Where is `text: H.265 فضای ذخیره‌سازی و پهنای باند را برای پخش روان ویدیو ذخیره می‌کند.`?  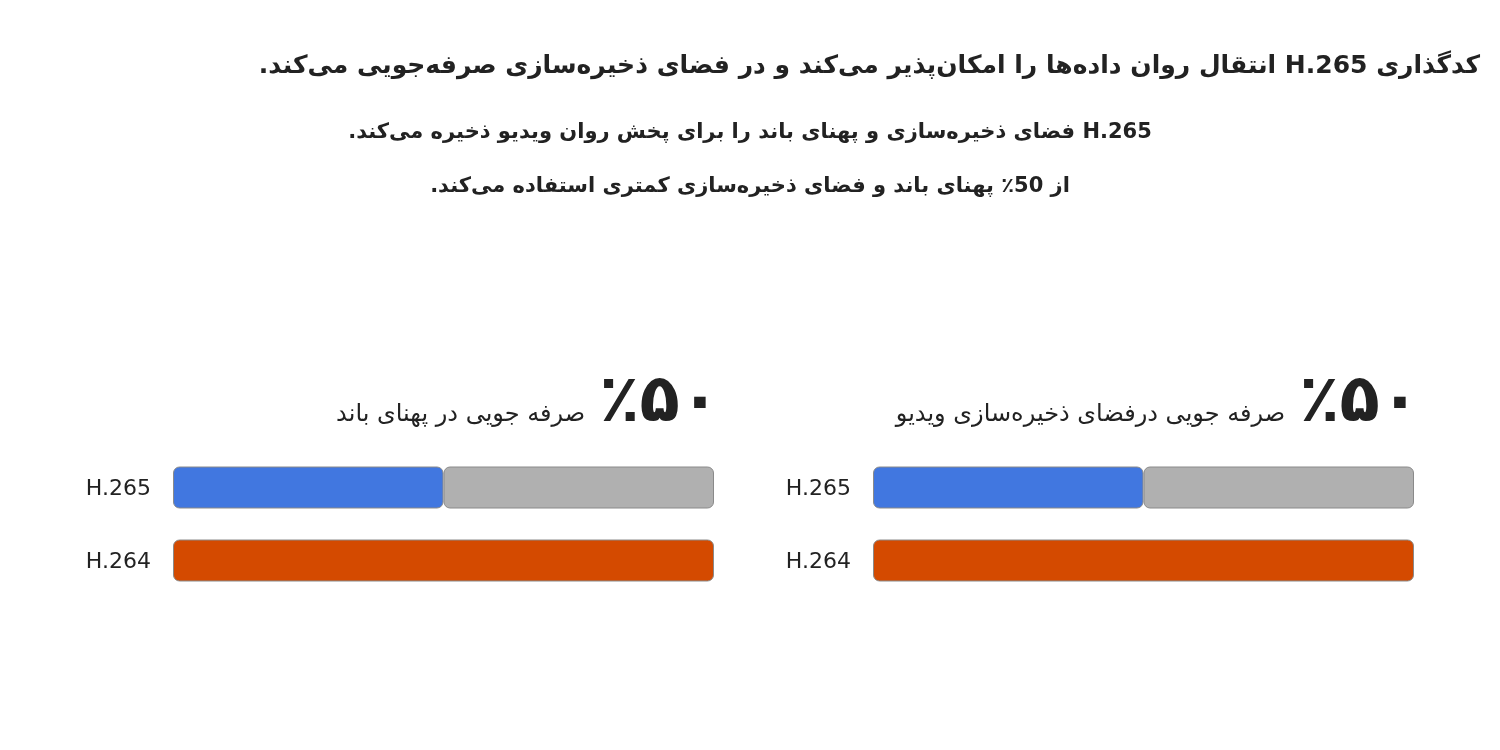 text: H.265 فضای ذخیره‌سازی و پهنای باند را برای پخش روان ویدیو ذخیره می‌کند. is located at coordinates (750, 131).